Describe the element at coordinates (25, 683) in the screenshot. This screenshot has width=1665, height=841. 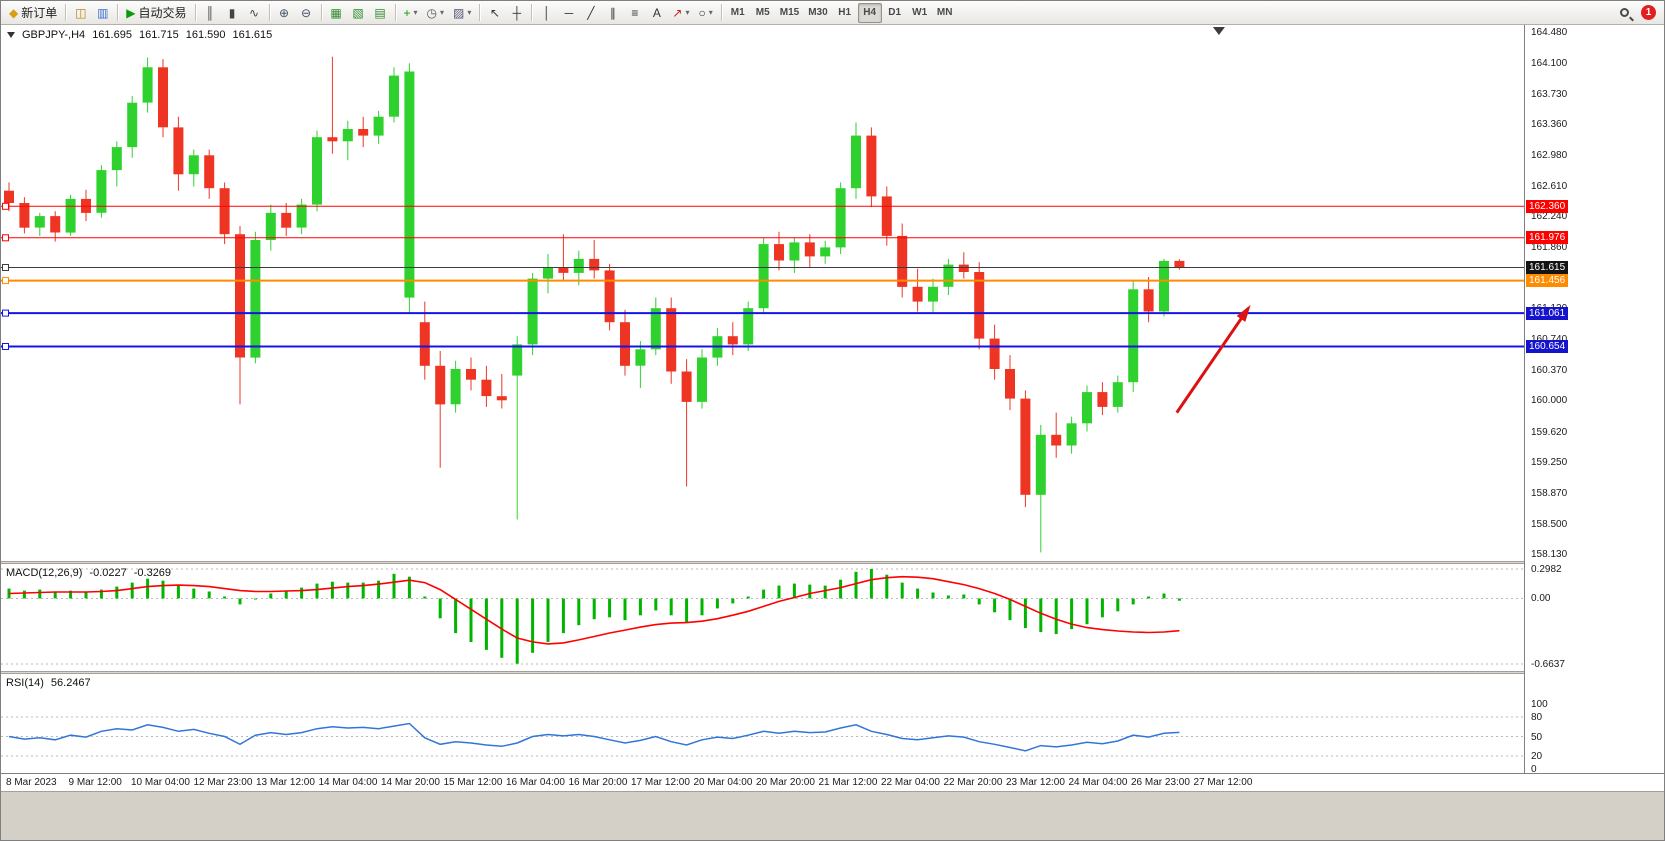
I see `rsi-name: RSI(14)` at that location.